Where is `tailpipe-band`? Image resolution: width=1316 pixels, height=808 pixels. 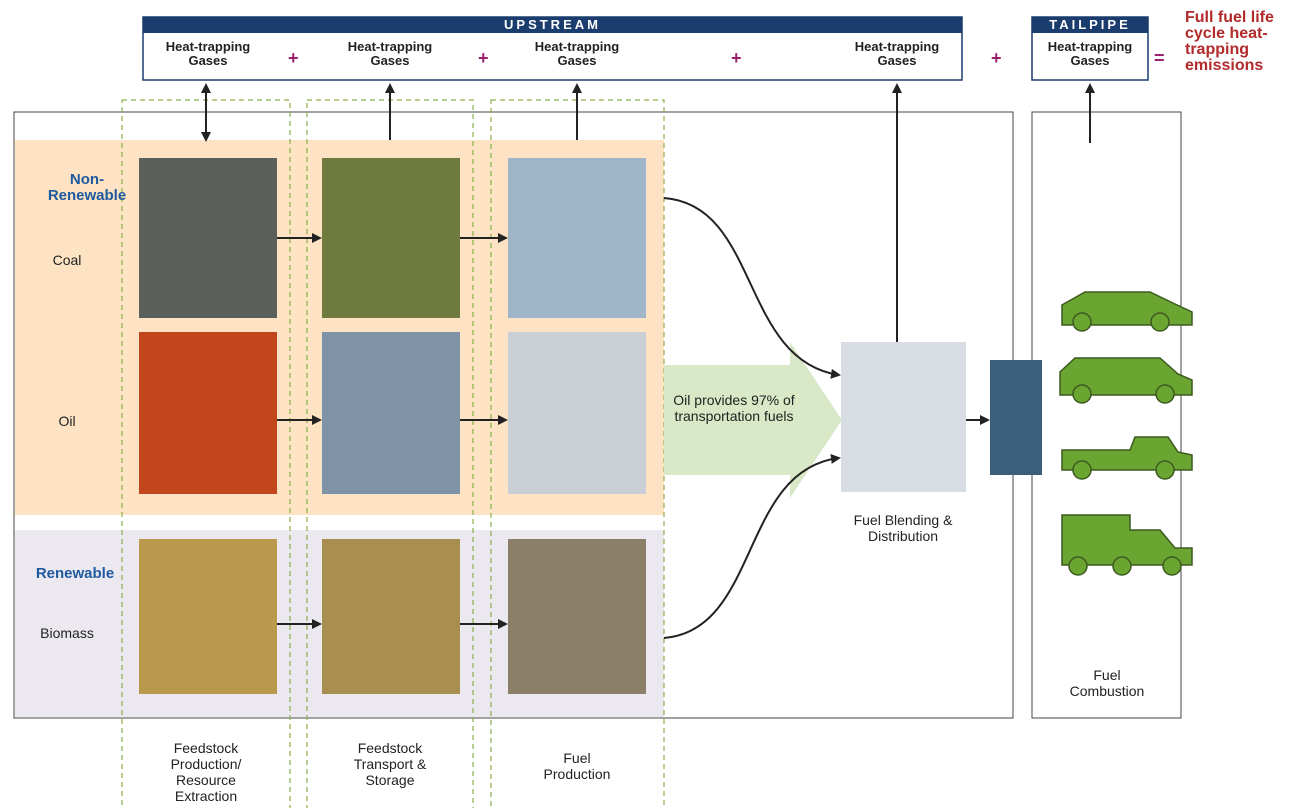
tailpipe-band is located at coordinates (1090, 25).